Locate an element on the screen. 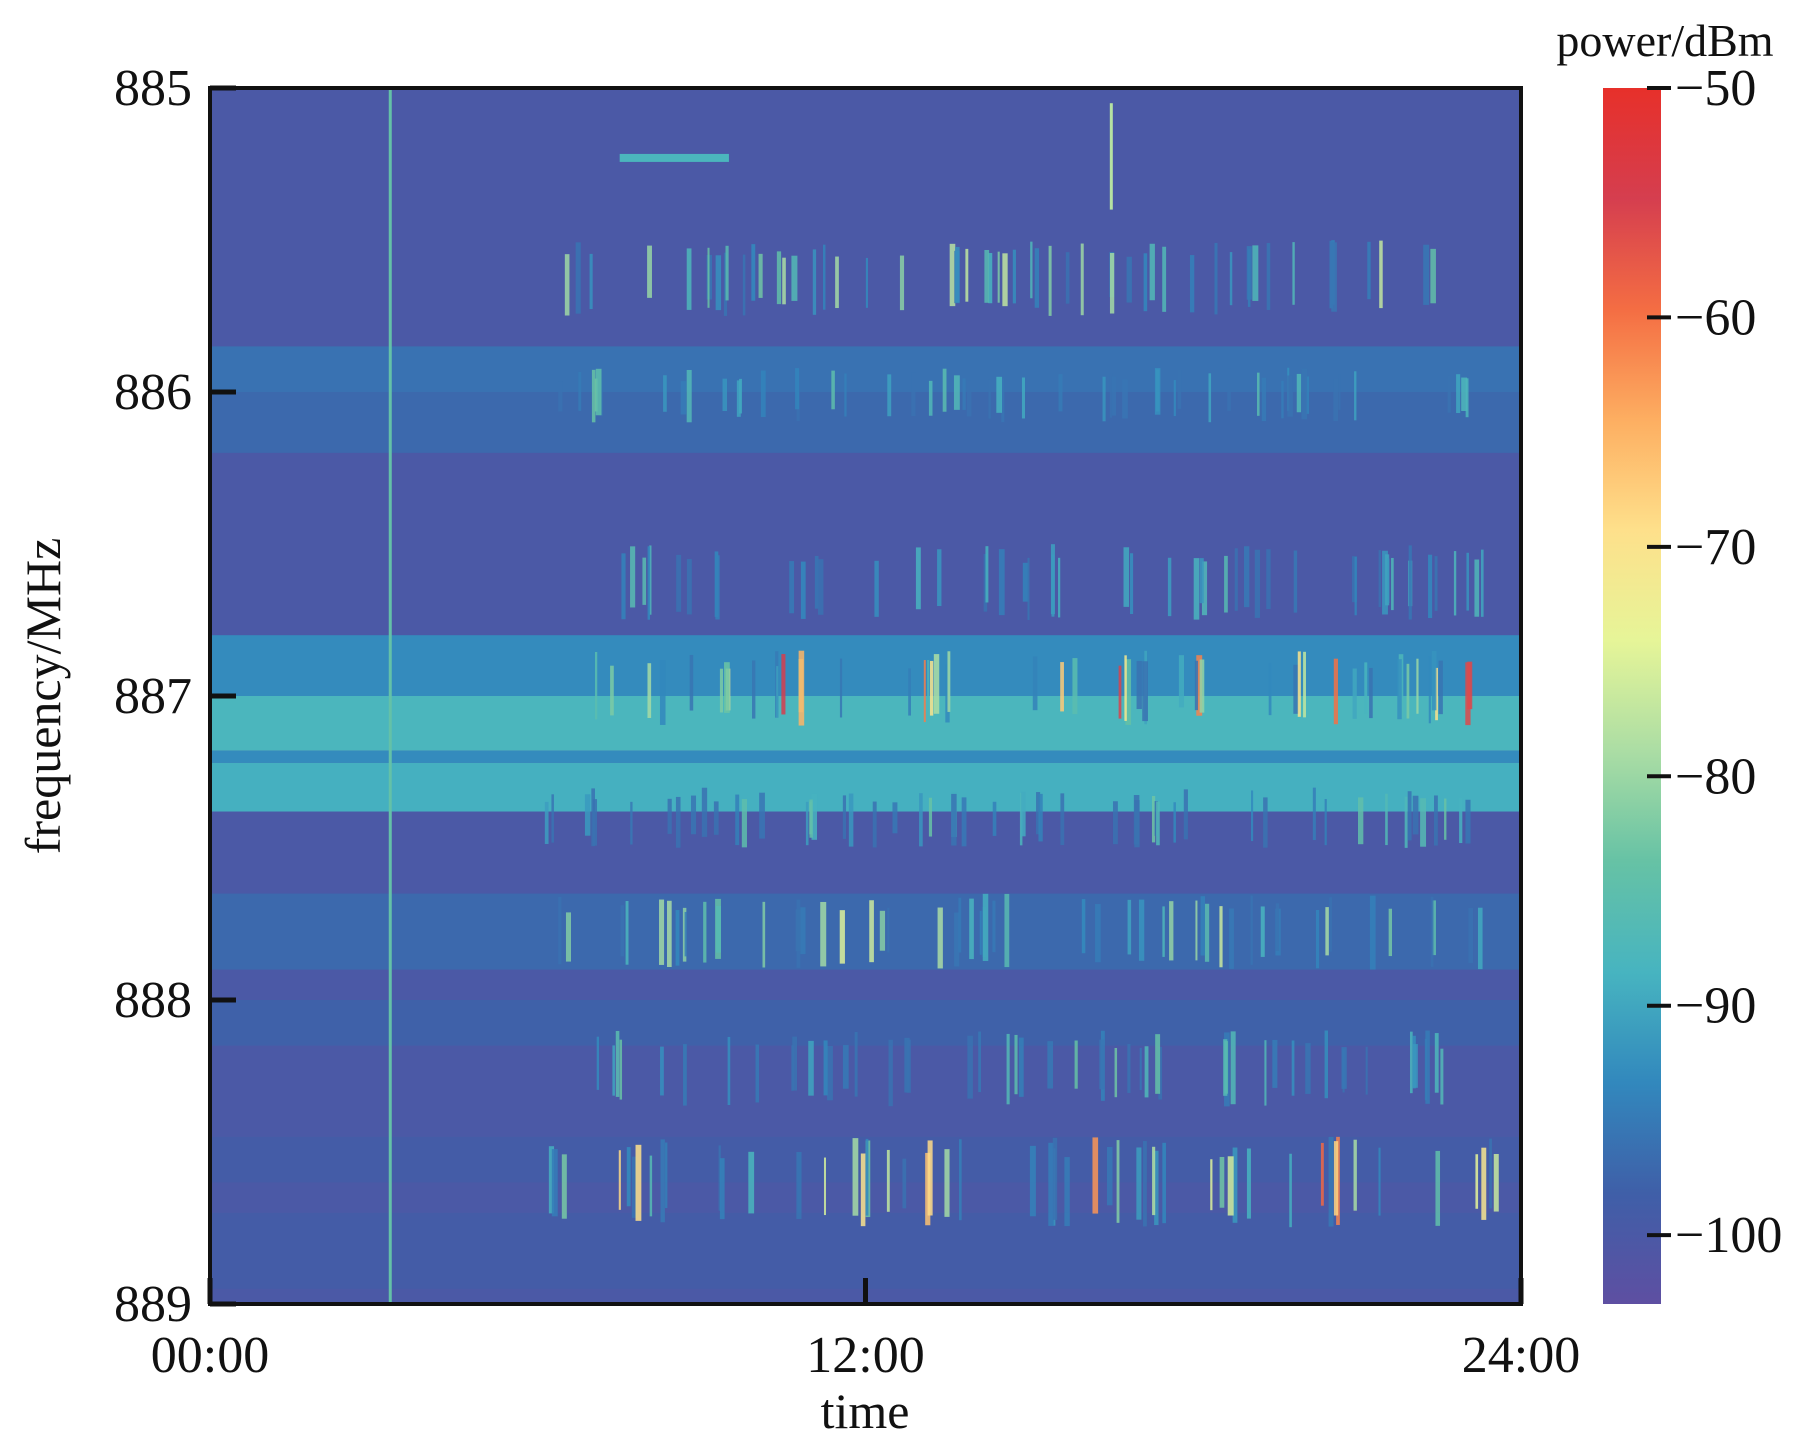 The height and width of the screenshot is (1438, 1819). y-axis-ticks: 885 886 887 888 889 is located at coordinates (175, 696).